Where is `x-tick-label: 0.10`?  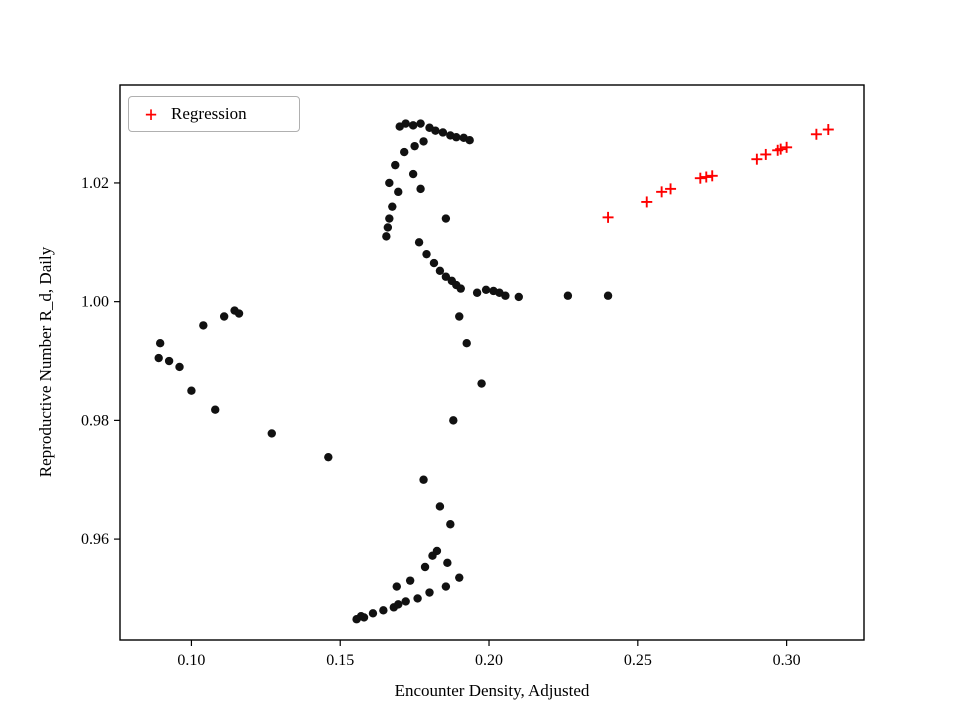 x-tick-label: 0.10 is located at coordinates (191, 660).